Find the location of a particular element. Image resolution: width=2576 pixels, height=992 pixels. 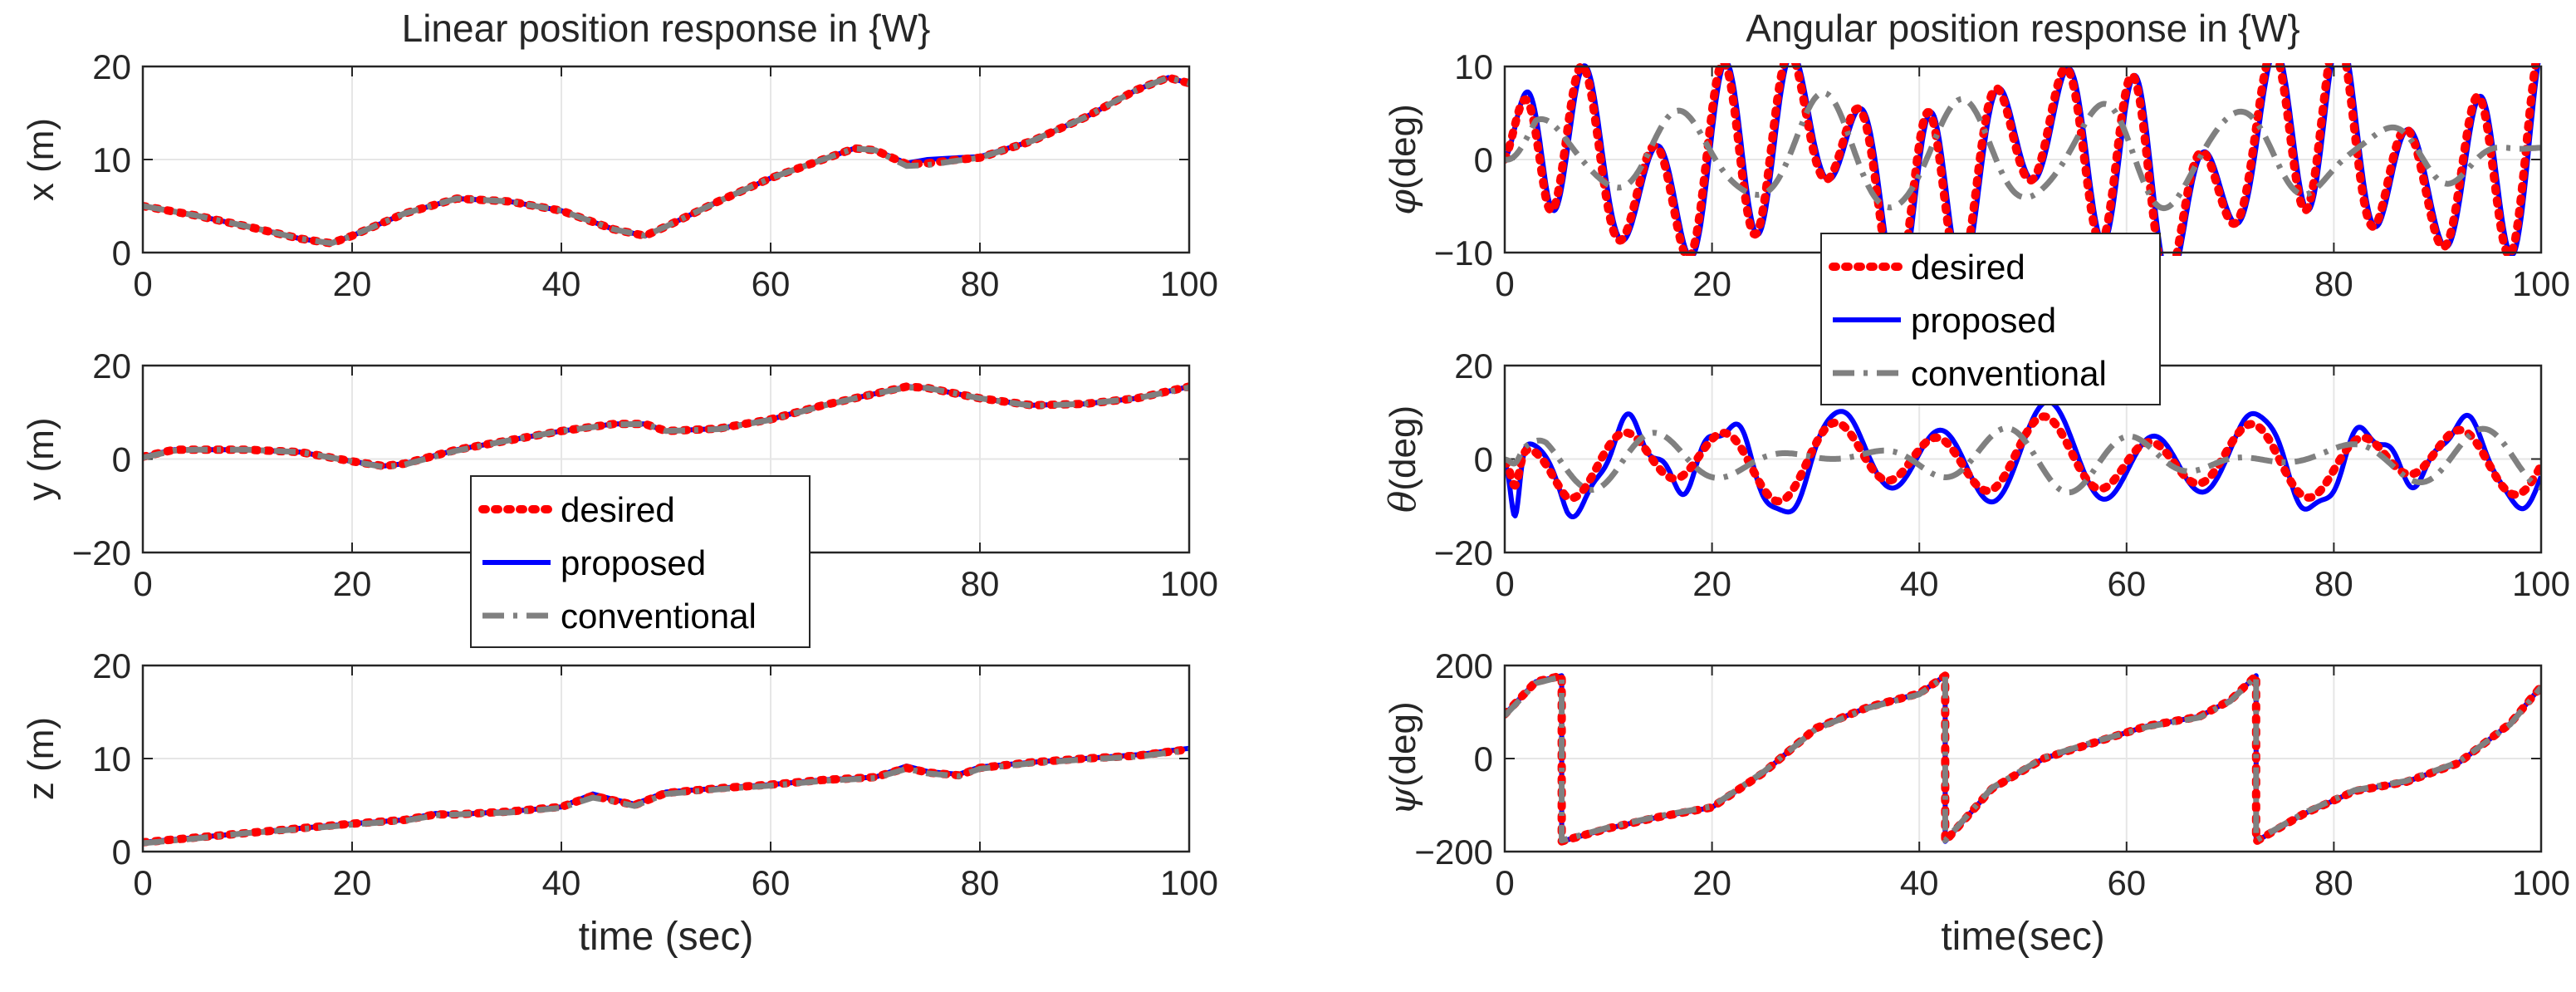

y-axis-label: ψ(deg) is located at coordinates (1403, 758).